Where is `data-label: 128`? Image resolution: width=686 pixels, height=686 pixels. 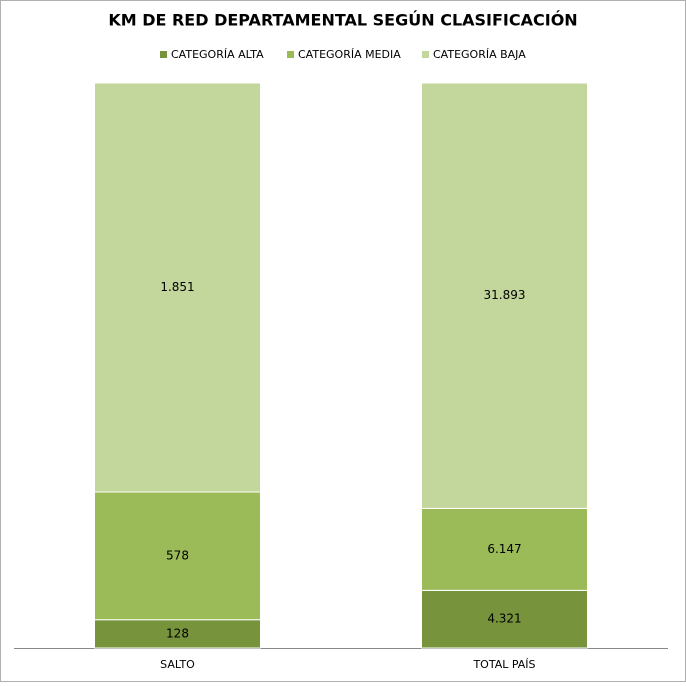
data-label: 128 is located at coordinates (177, 633).